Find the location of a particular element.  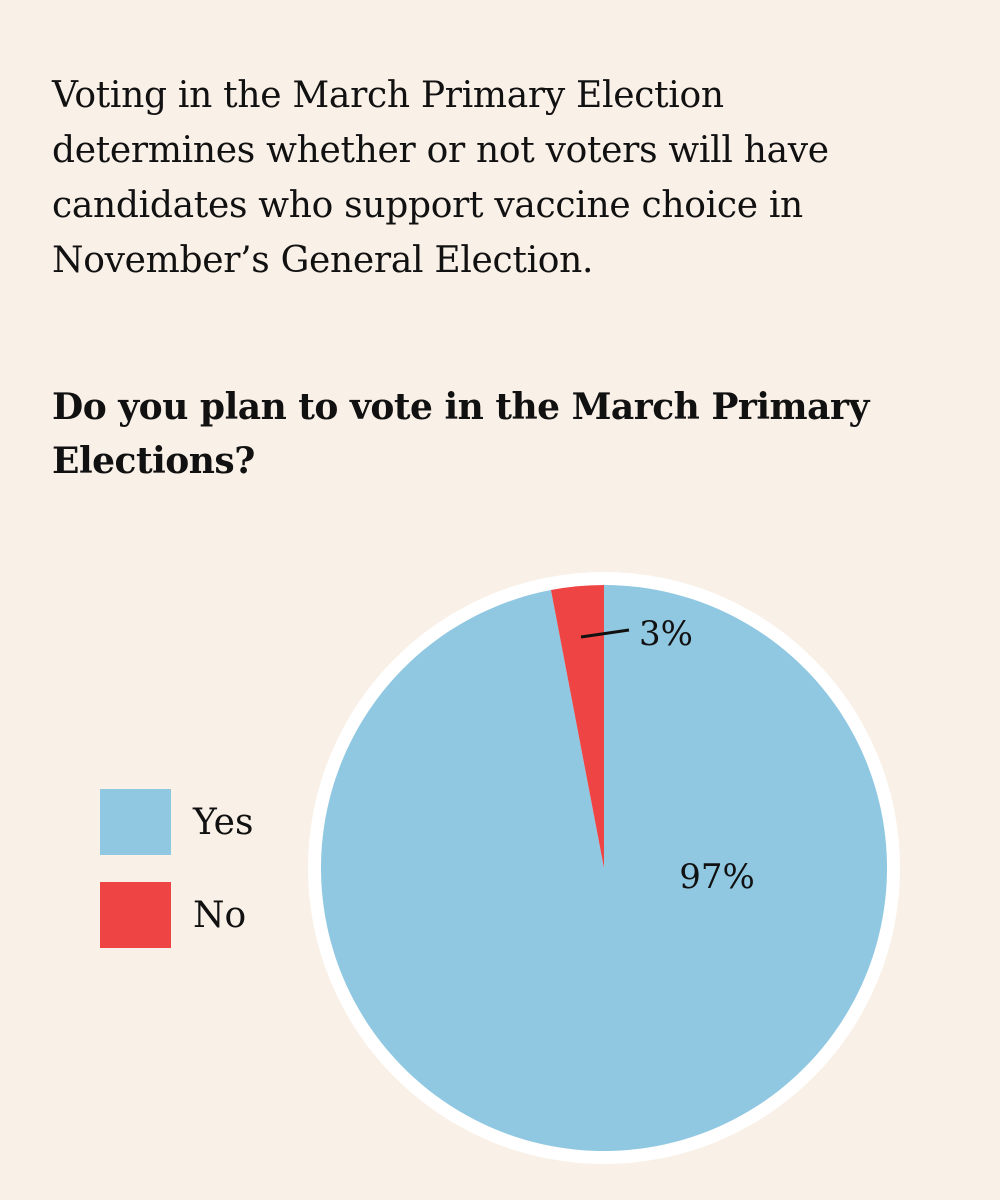

pie-label-no: 3% is located at coordinates (666, 634).